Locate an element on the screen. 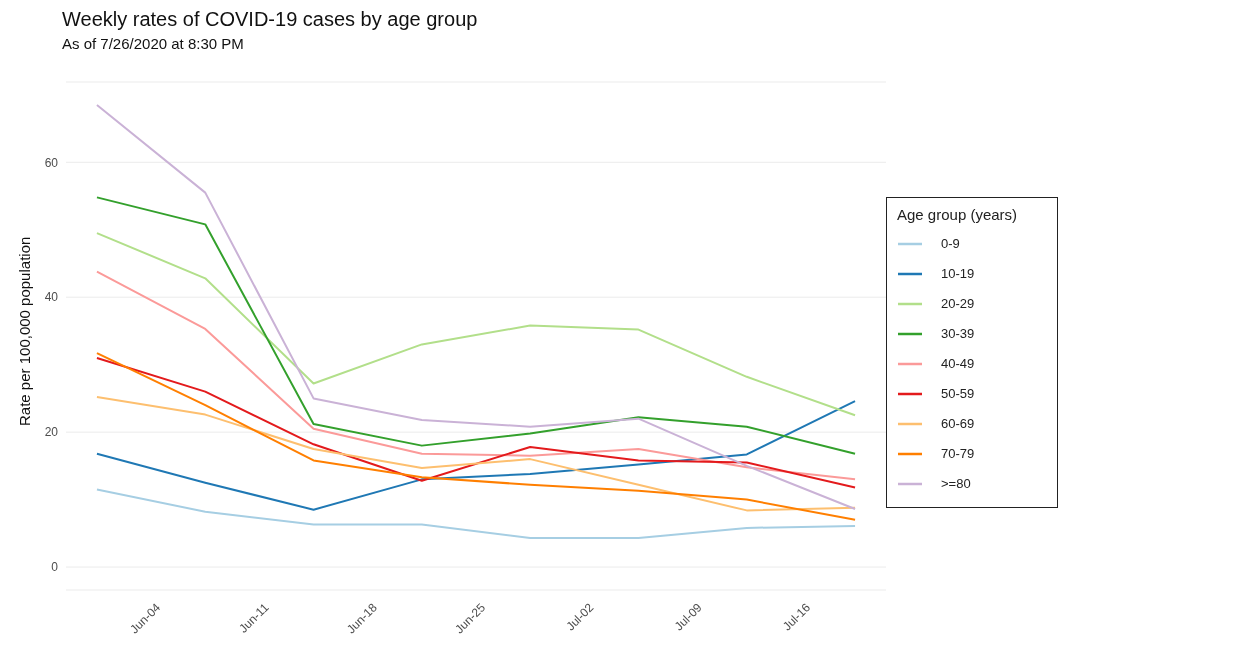 The width and height of the screenshot is (1238, 669). legend-label: 20-29 is located at coordinates (958, 303).